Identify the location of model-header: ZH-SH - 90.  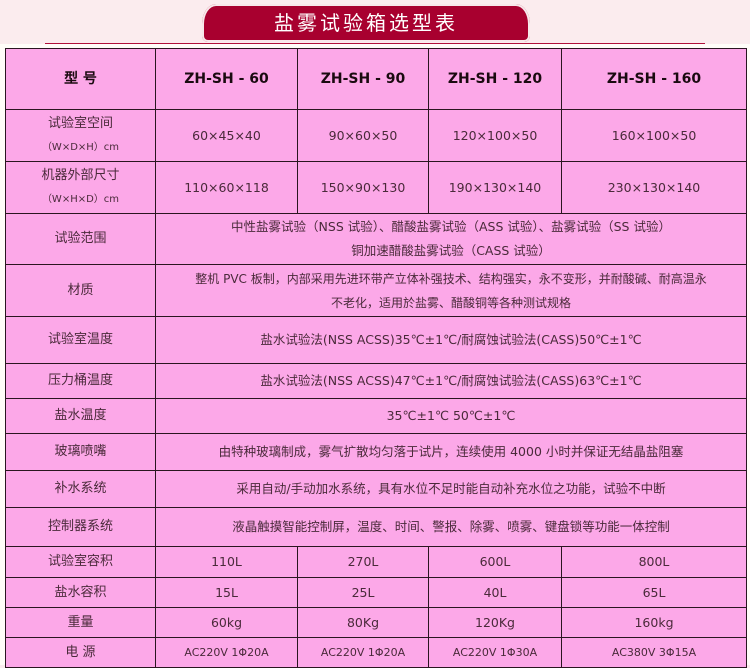
(363, 79).